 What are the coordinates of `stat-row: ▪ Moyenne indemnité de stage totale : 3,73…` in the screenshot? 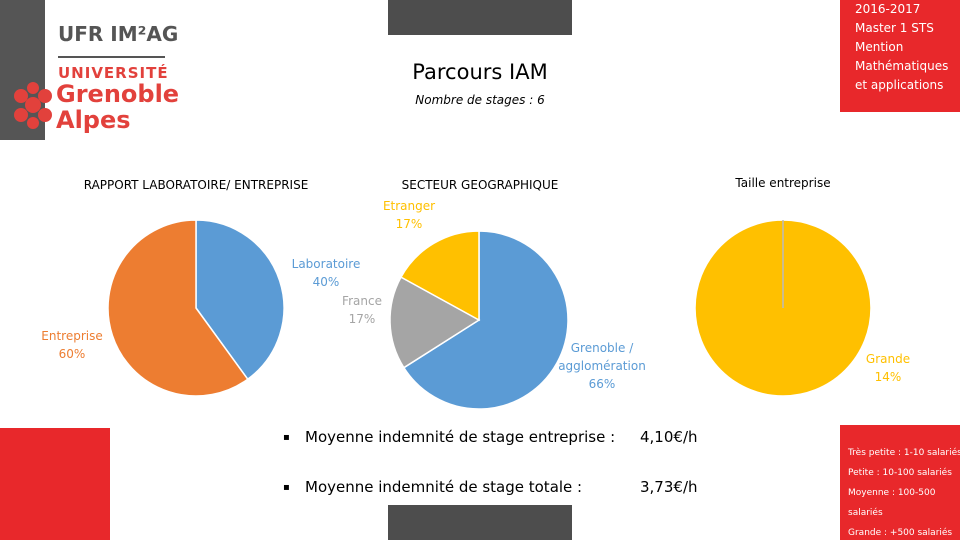 It's located at (503, 503).